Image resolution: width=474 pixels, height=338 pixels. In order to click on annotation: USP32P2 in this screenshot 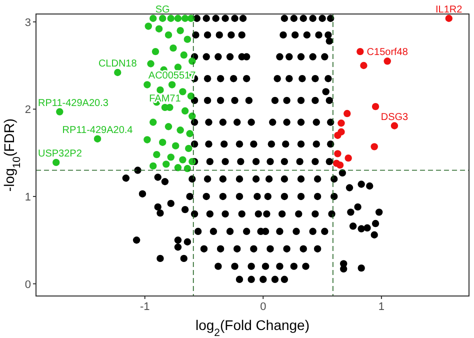, I will do `click(60, 154)`.